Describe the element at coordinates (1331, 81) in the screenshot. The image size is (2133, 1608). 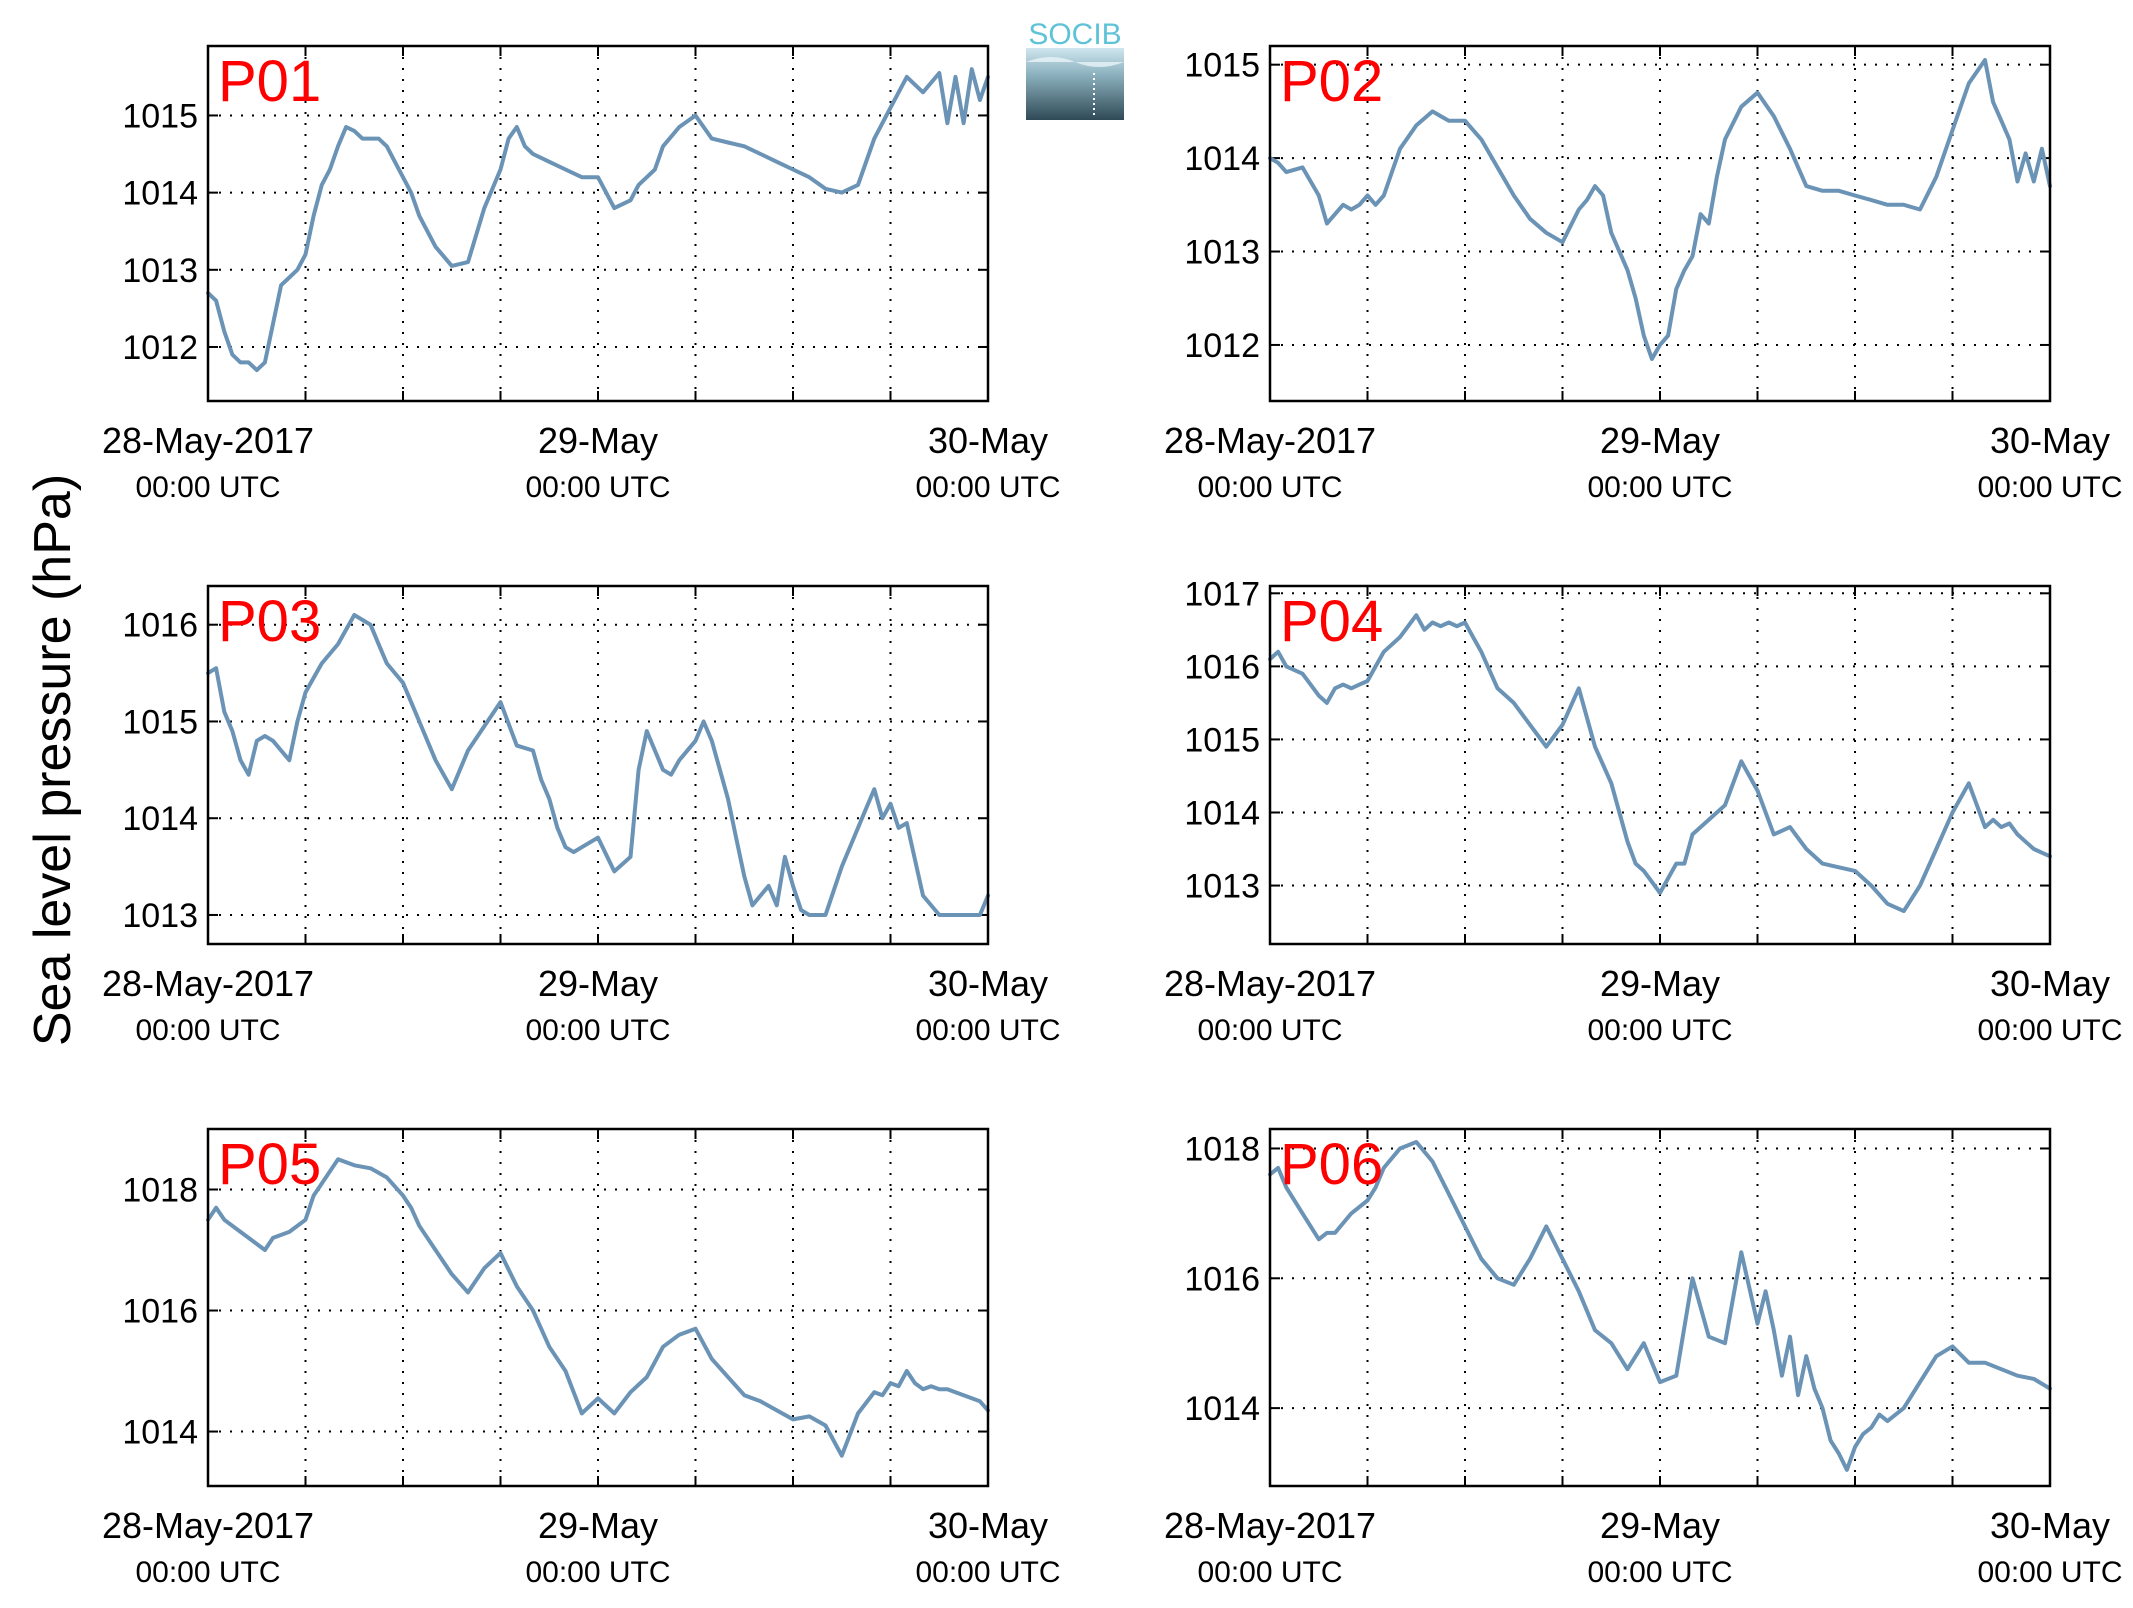
I see `panel-title: P02` at that location.